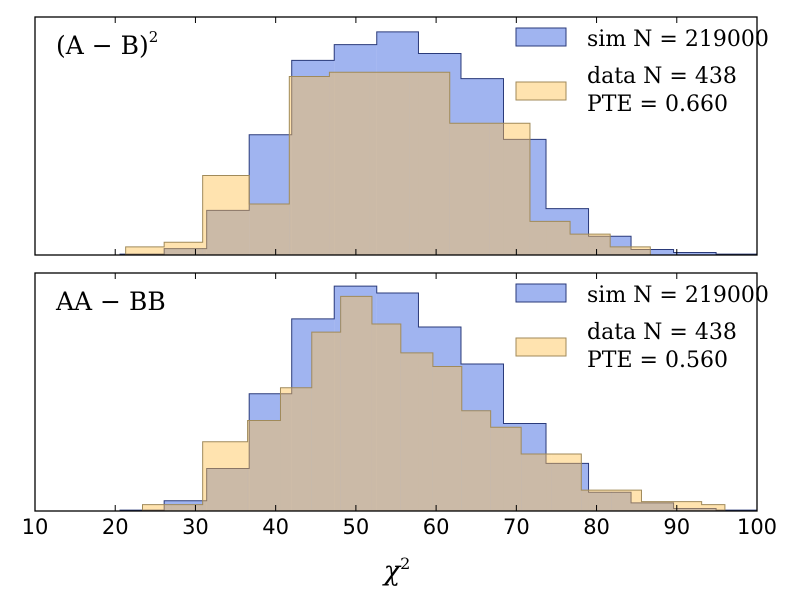 The height and width of the screenshot is (600, 800). What do you see at coordinates (110, 301) in the screenshot?
I see `panel-title: AA − BB` at bounding box center [110, 301].